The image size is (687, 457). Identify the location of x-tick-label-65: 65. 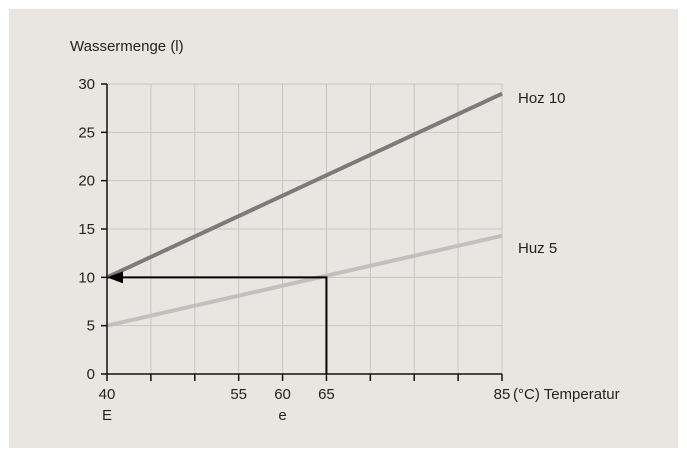
(326, 394).